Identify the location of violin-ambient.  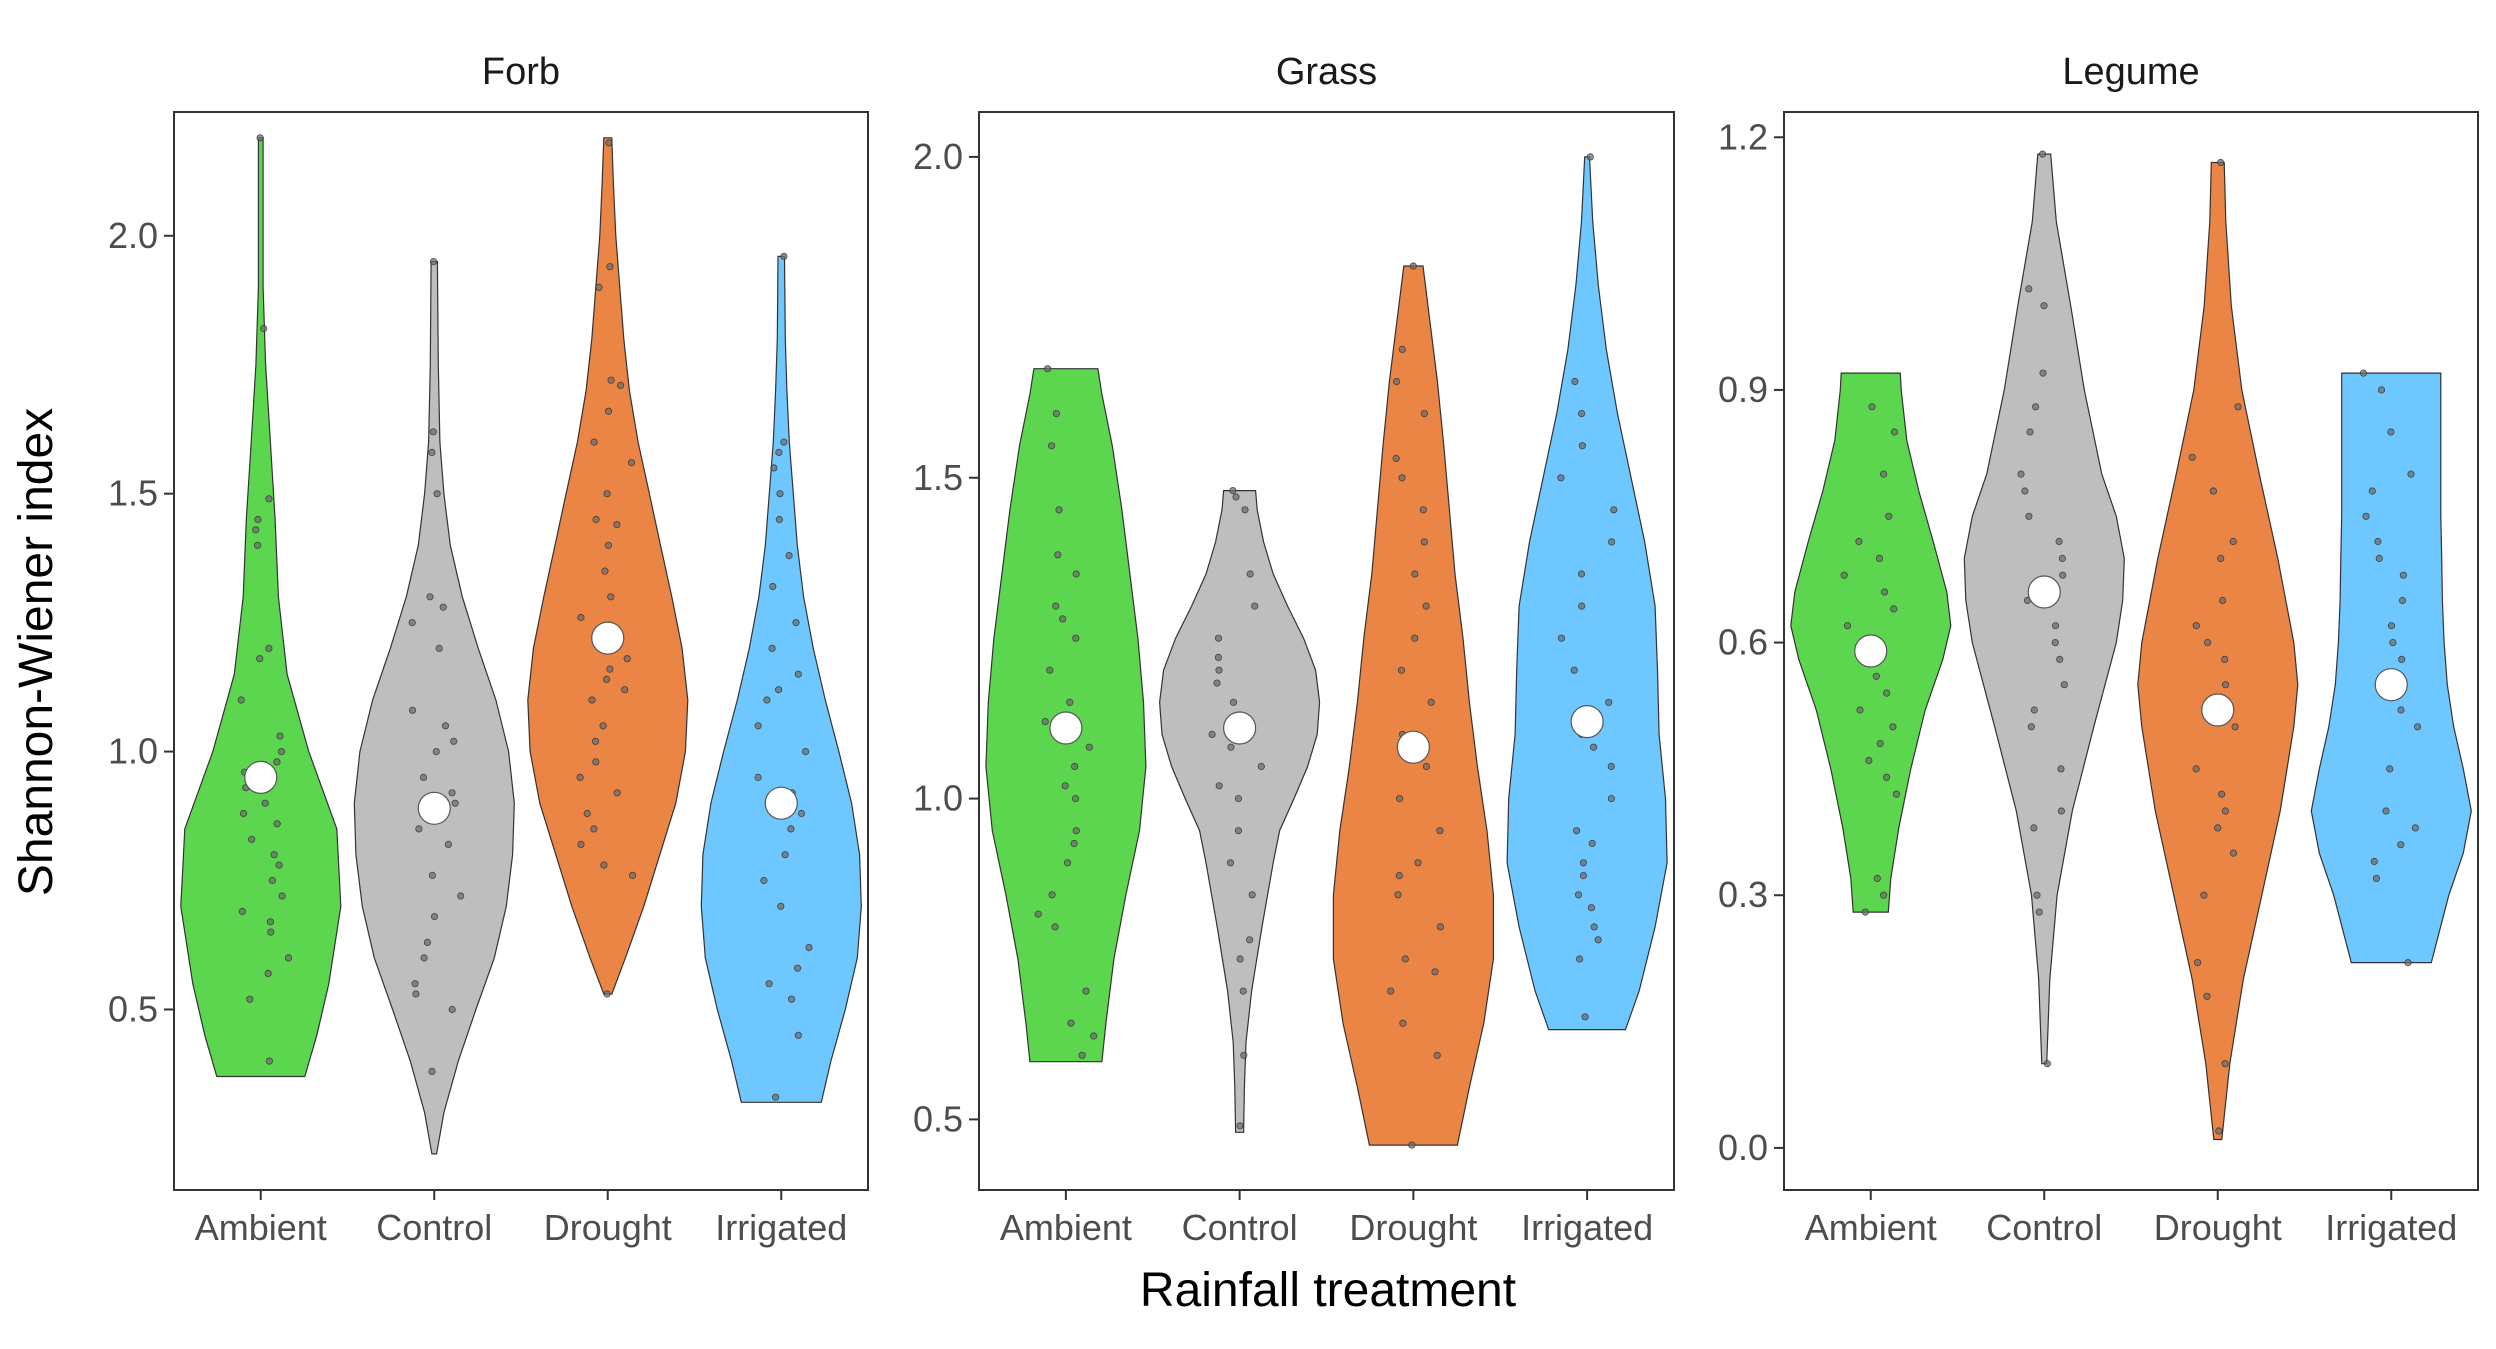
(261, 607).